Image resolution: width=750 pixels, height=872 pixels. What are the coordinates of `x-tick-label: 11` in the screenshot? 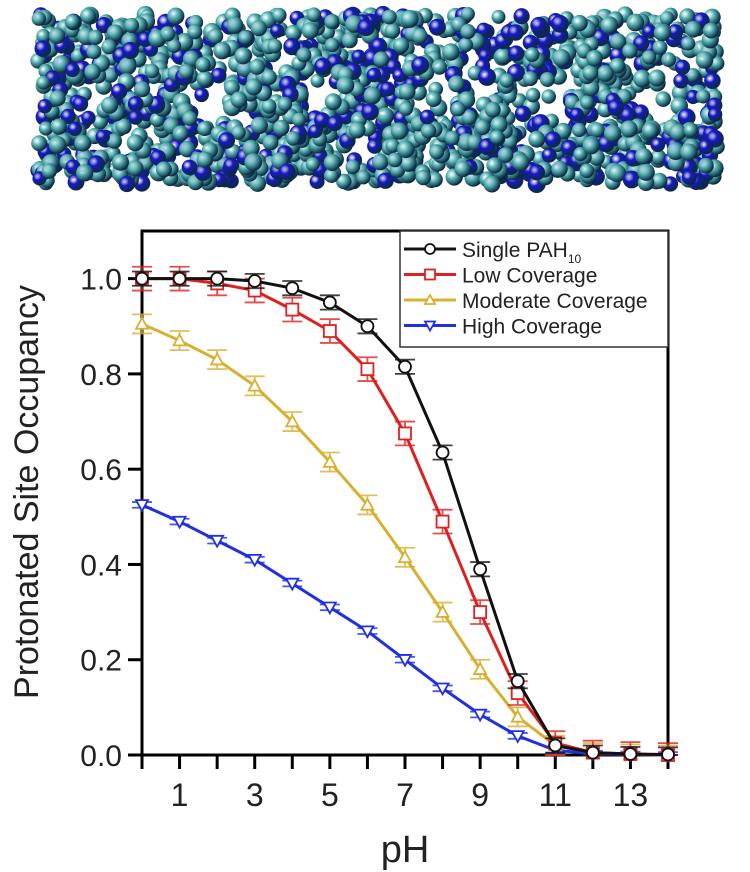 It's located at (555, 795).